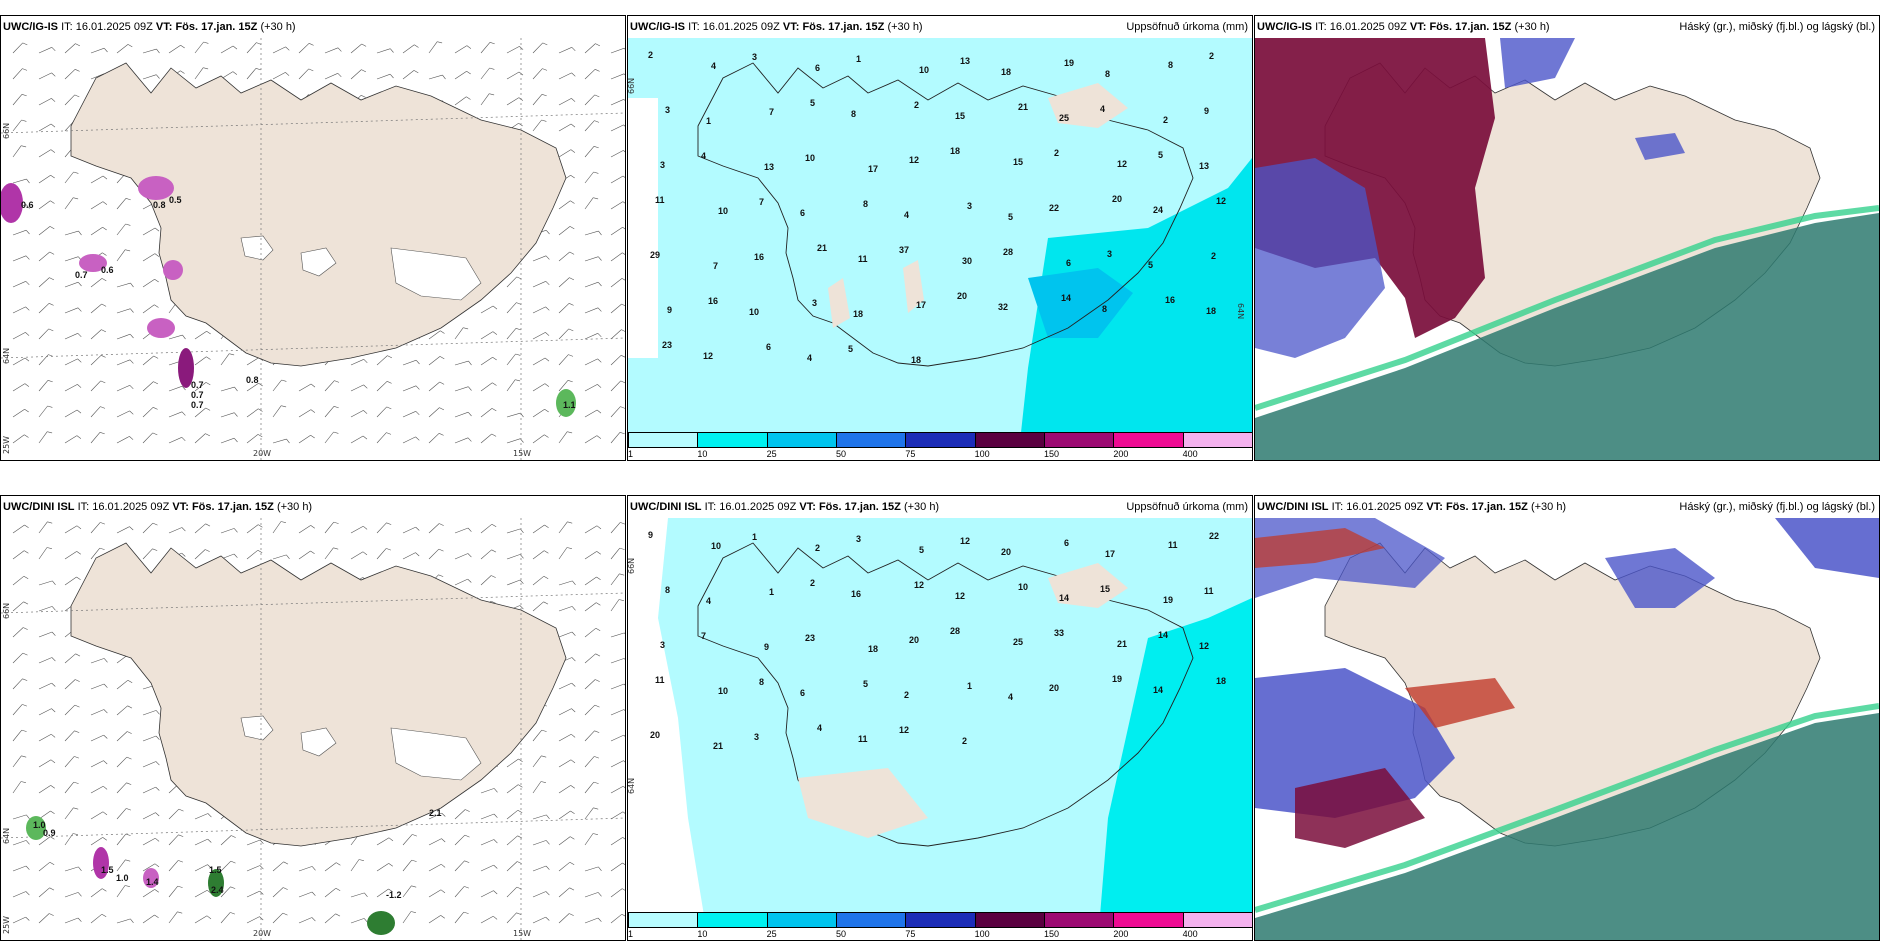  What do you see at coordinates (1337, 507) in the screenshot?
I see `it-label: IT:` at bounding box center [1337, 507].